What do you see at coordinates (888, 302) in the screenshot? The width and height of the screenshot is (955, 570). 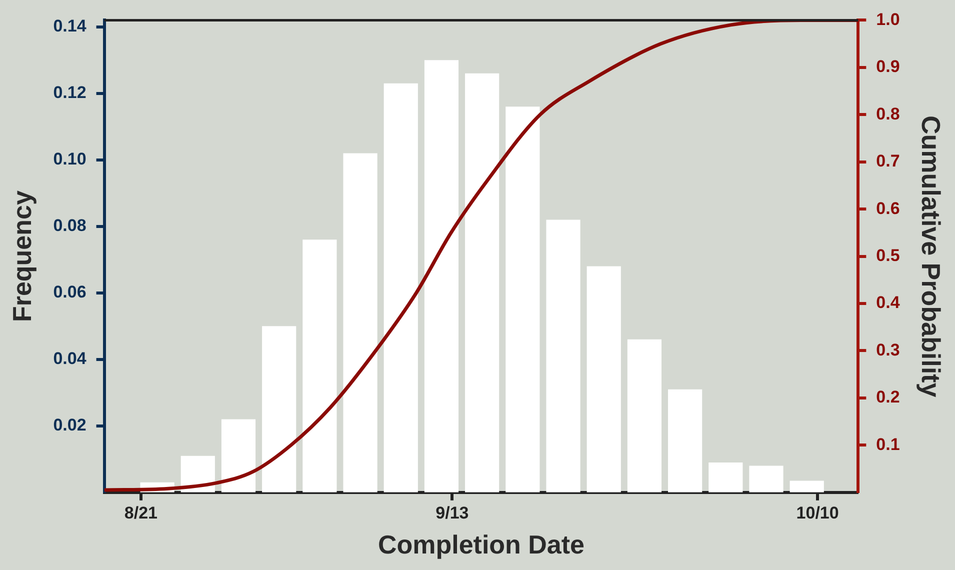 I see `y2-tick-label: 0.4` at bounding box center [888, 302].